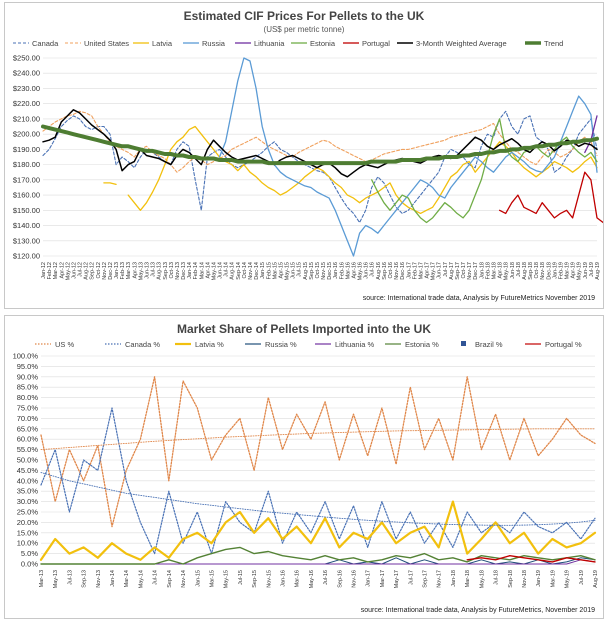  I want to click on x-tick-label: May-17, so click(434, 271).